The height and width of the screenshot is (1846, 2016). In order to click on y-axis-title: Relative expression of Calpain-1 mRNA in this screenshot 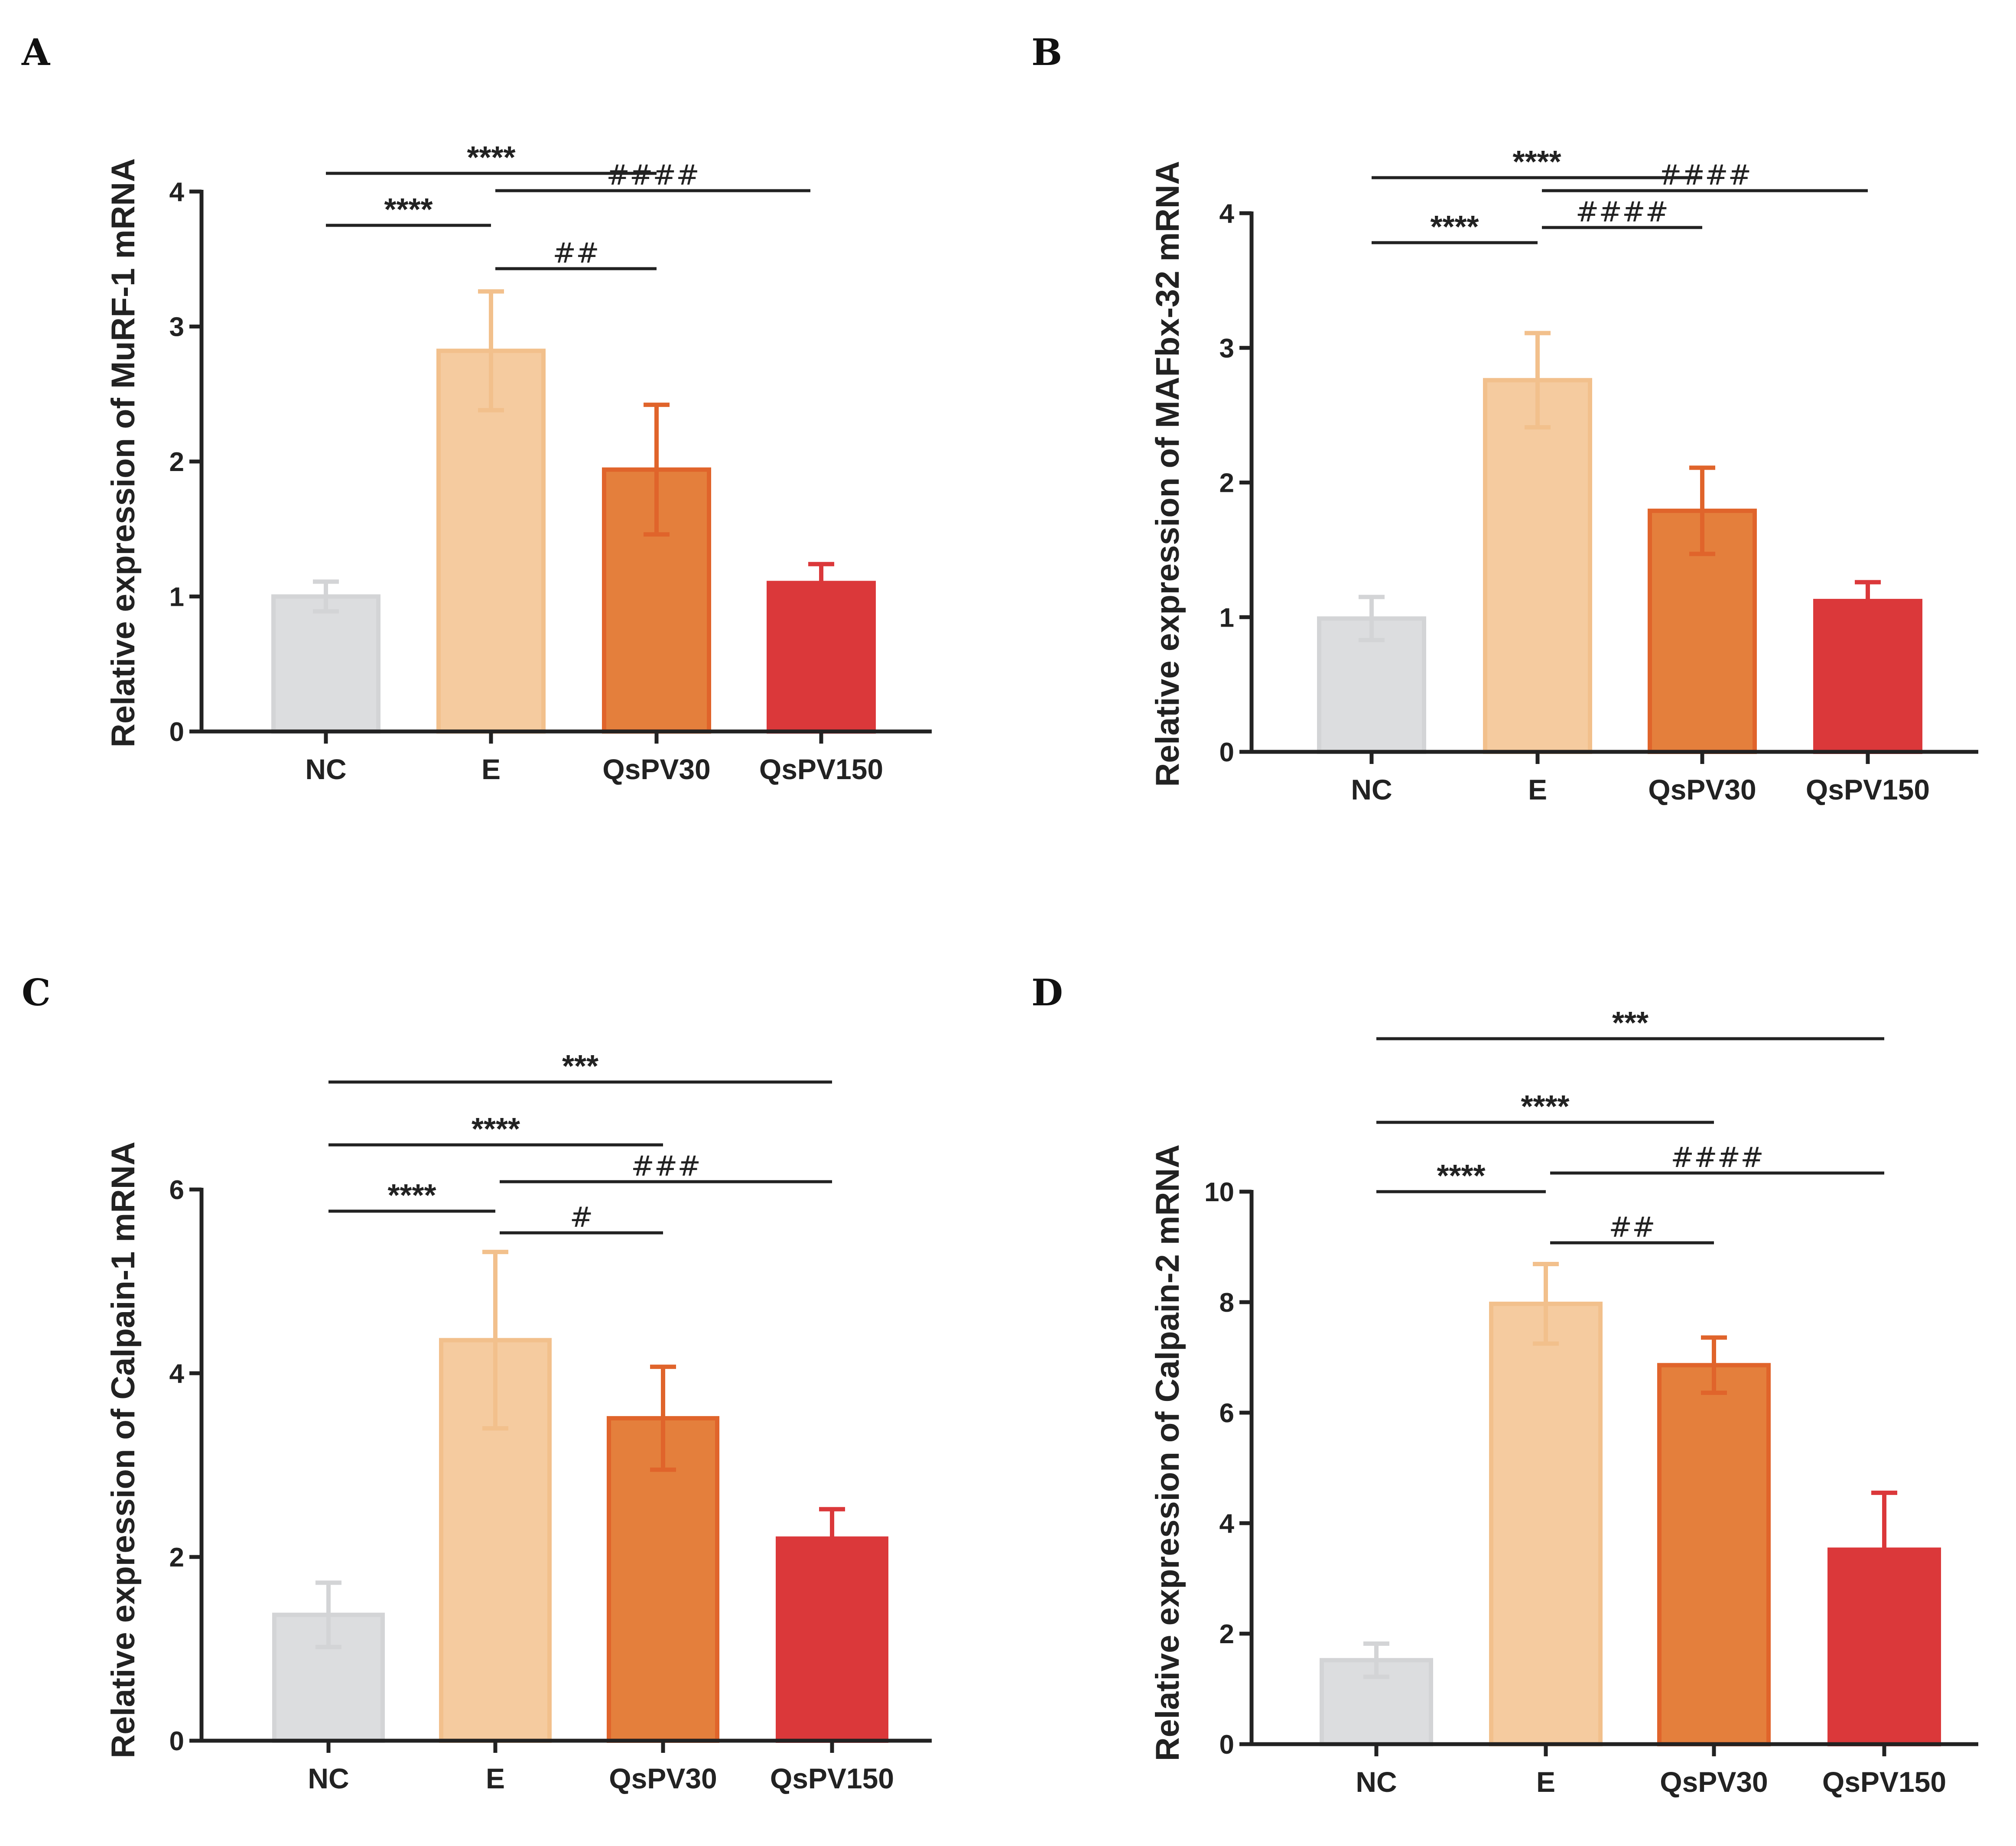, I will do `click(123, 1449)`.